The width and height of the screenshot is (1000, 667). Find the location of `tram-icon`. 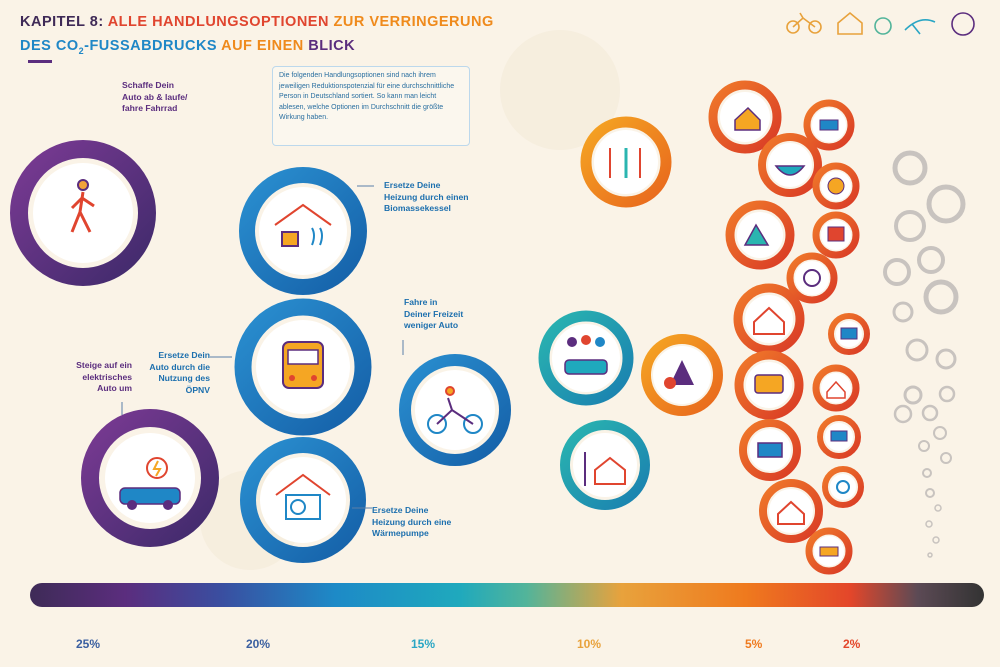

tram-icon is located at coordinates (849, 333).